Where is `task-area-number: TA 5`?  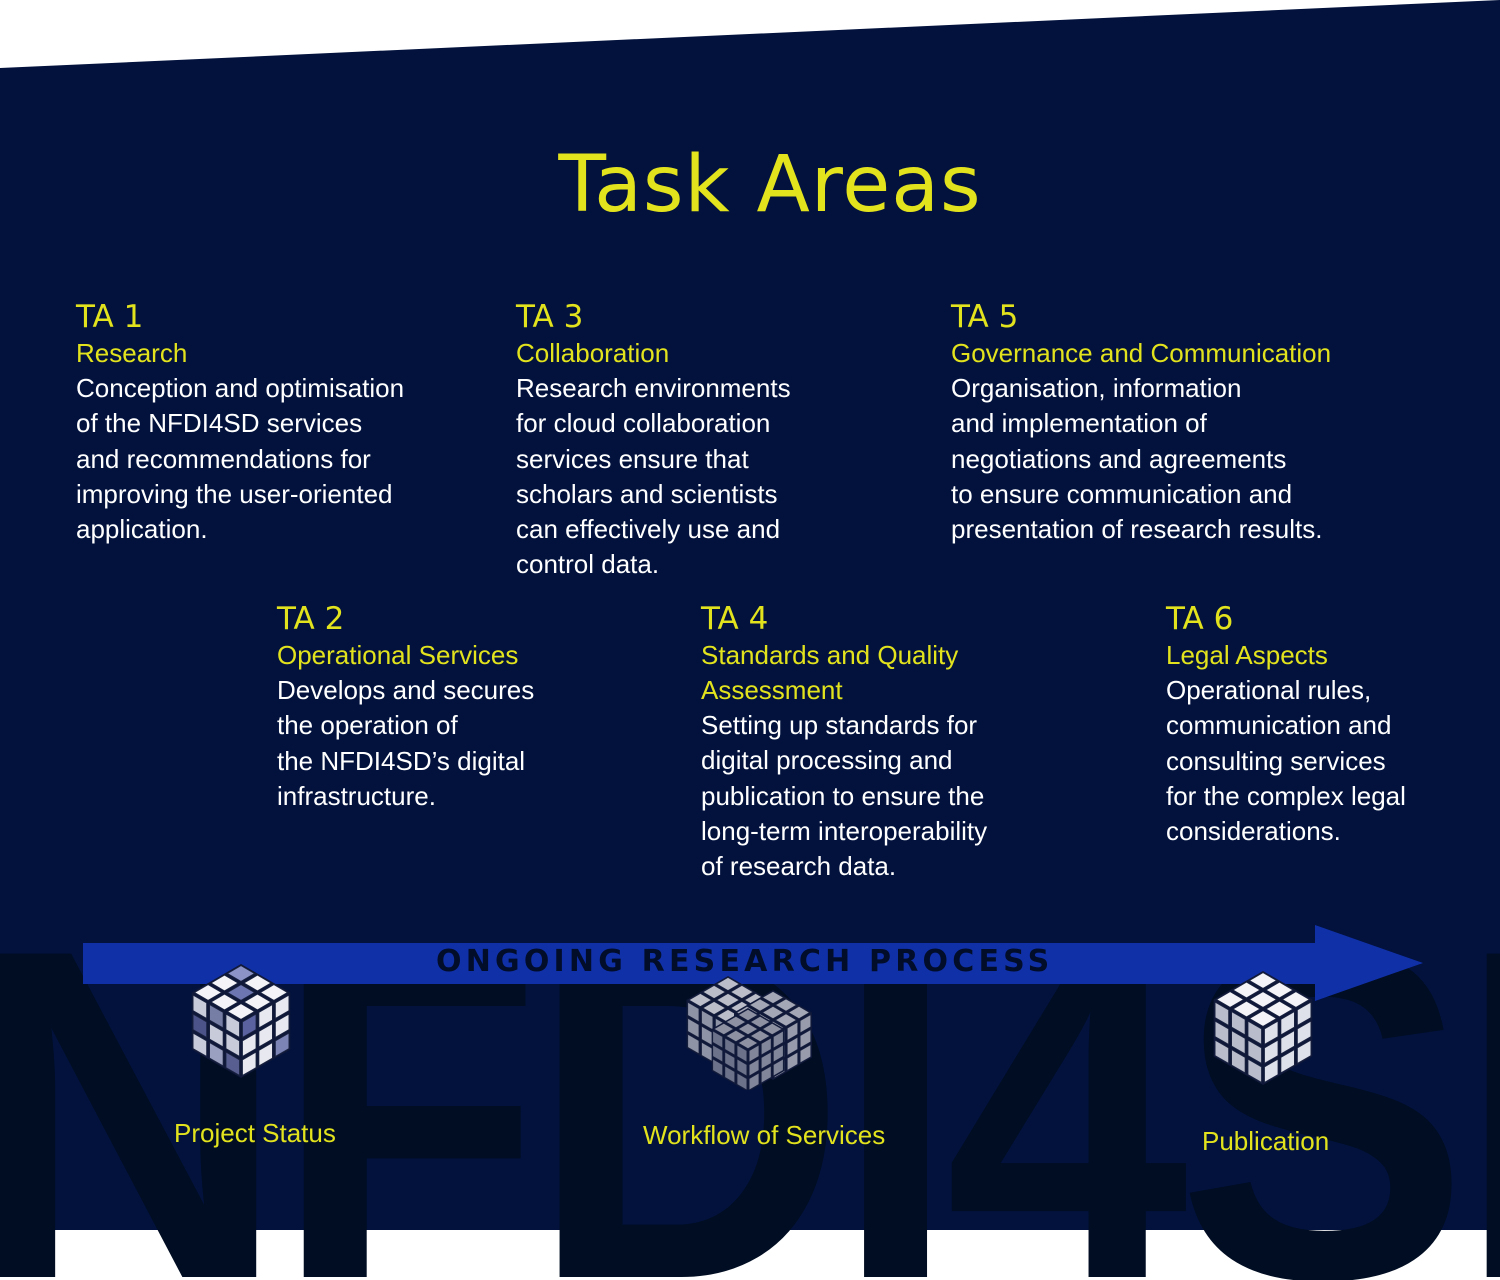 task-area-number: TA 5 is located at coordinates (985, 317).